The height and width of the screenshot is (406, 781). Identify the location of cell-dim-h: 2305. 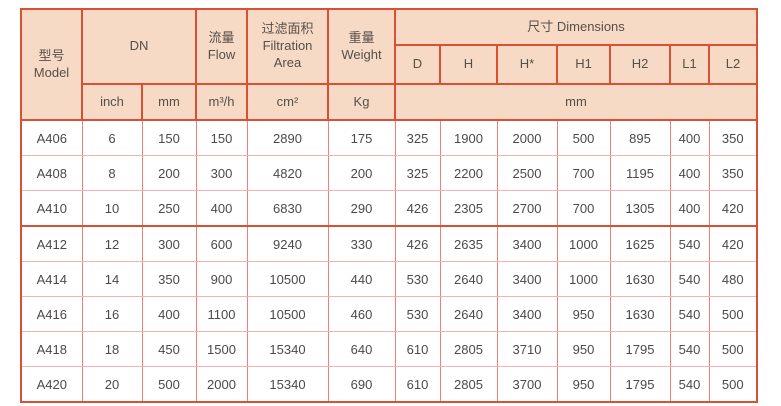
(468, 208).